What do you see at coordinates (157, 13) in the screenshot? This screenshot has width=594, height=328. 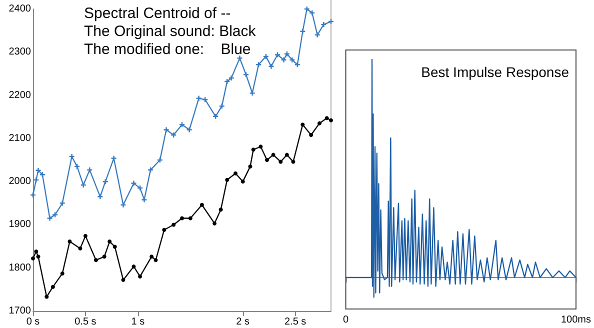 I see `annotation: Spectral Centroid of --` at bounding box center [157, 13].